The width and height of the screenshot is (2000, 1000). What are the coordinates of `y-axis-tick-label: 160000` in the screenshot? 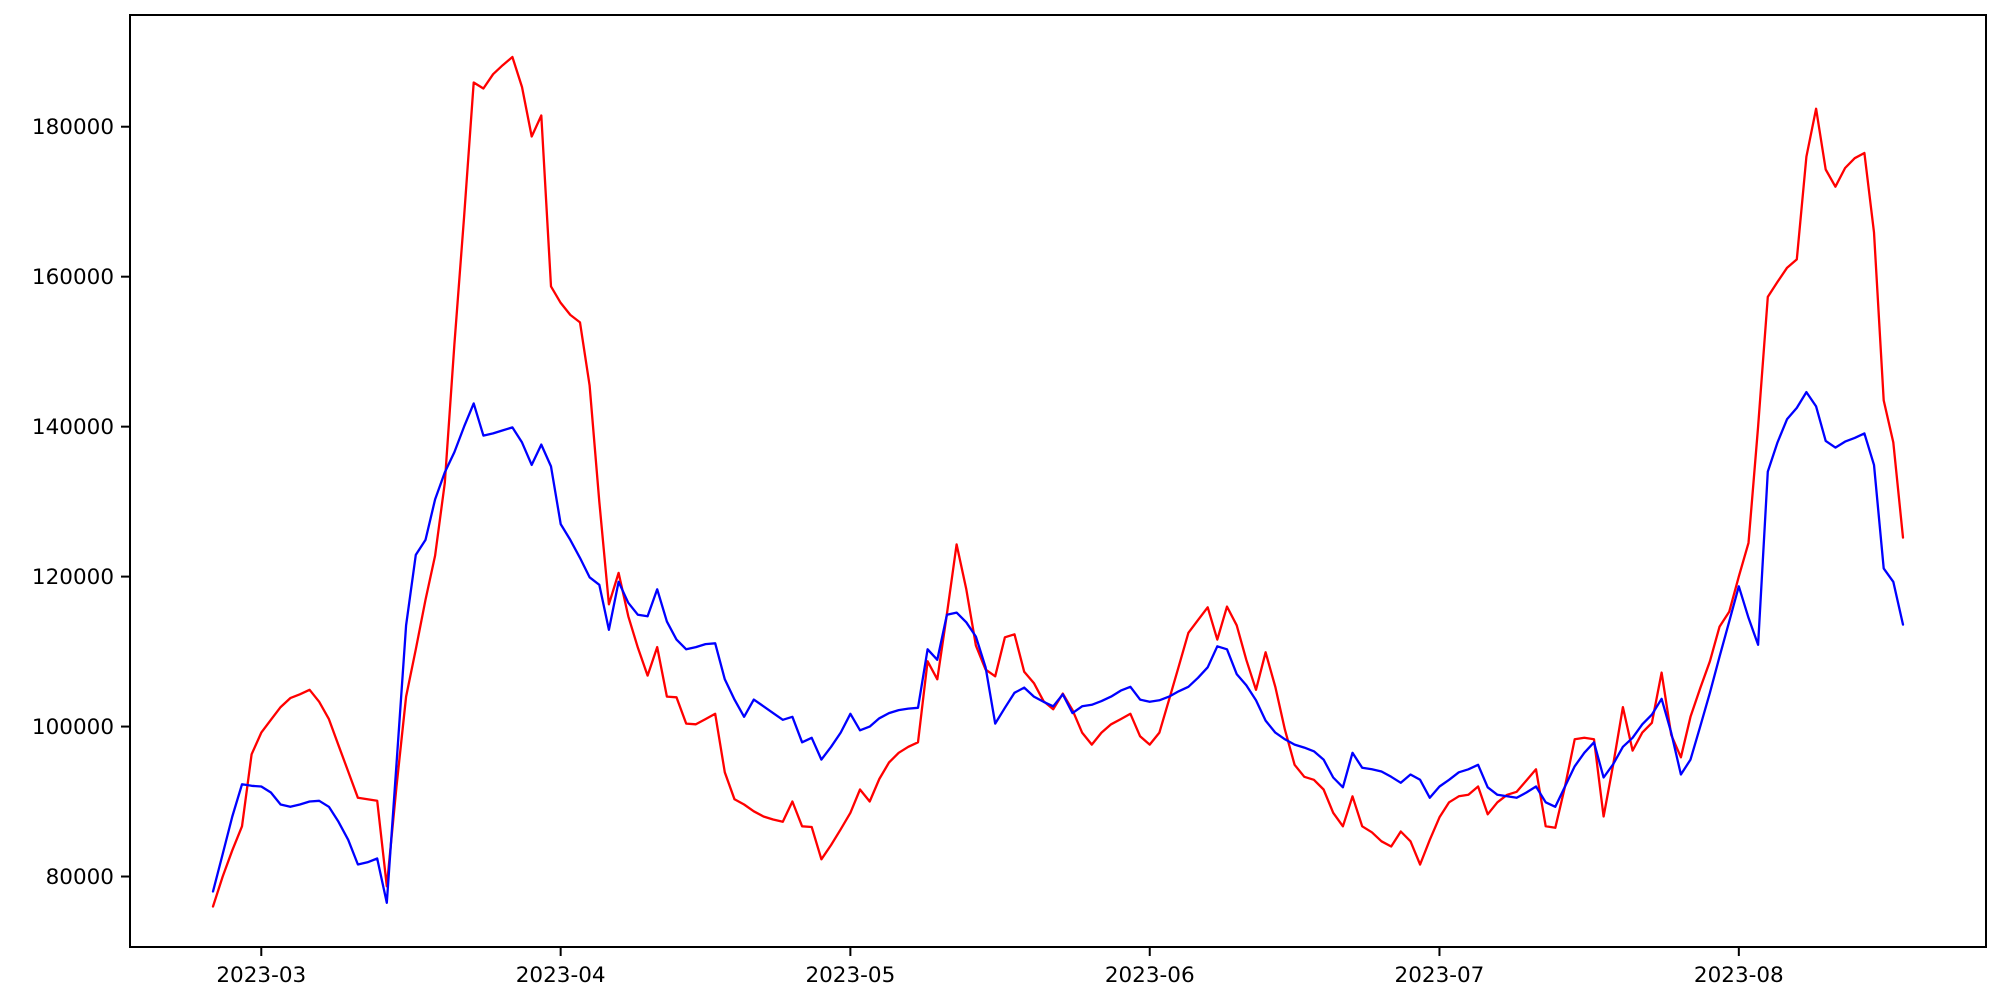 It's located at (73, 277).